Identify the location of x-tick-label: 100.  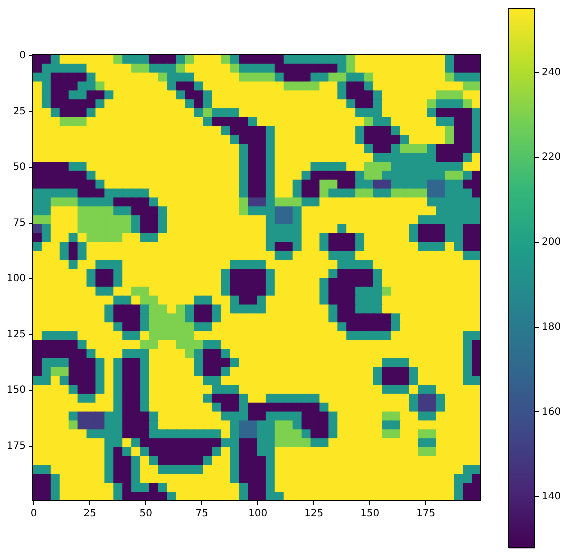
(258, 514).